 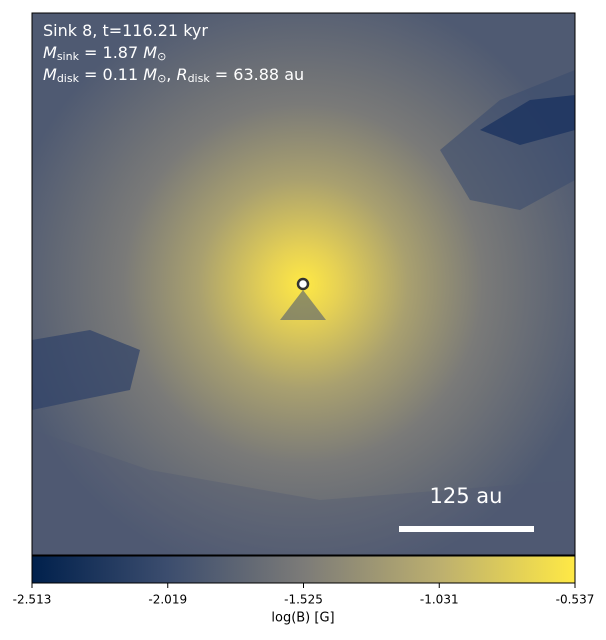 I want to click on scale-bar, so click(x=466, y=529).